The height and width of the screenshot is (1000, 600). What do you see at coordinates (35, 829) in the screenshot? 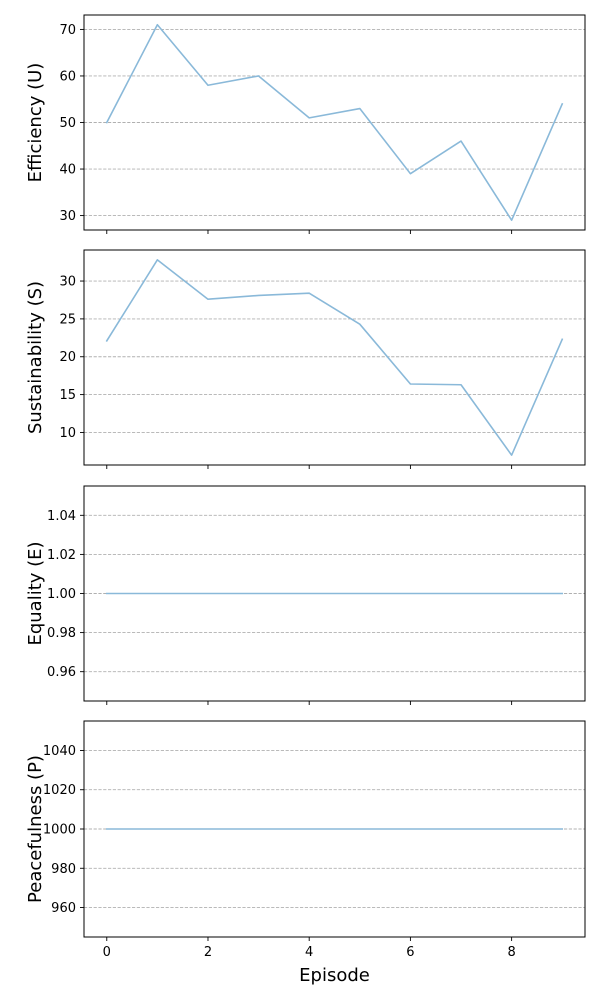
I see `y-axis-label: Peacefulness (P)` at bounding box center [35, 829].